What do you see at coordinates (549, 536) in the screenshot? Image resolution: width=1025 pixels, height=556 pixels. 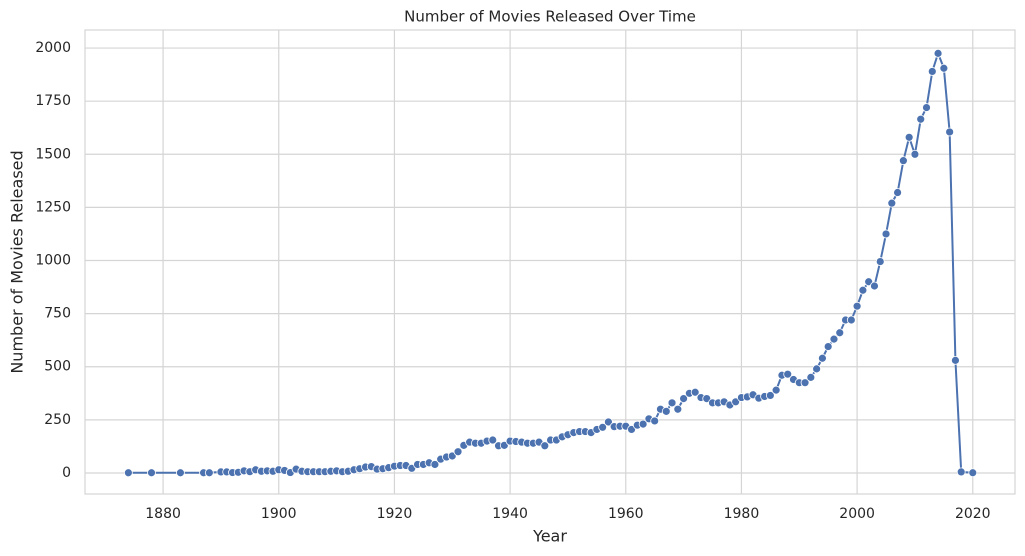 I see `x-axis-label: Year` at bounding box center [549, 536].